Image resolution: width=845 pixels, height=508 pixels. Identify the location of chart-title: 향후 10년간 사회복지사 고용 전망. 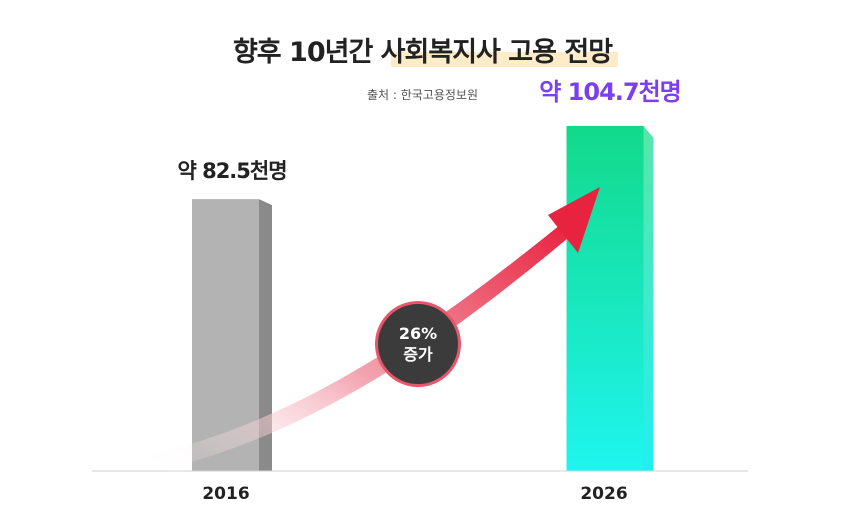
(425, 49).